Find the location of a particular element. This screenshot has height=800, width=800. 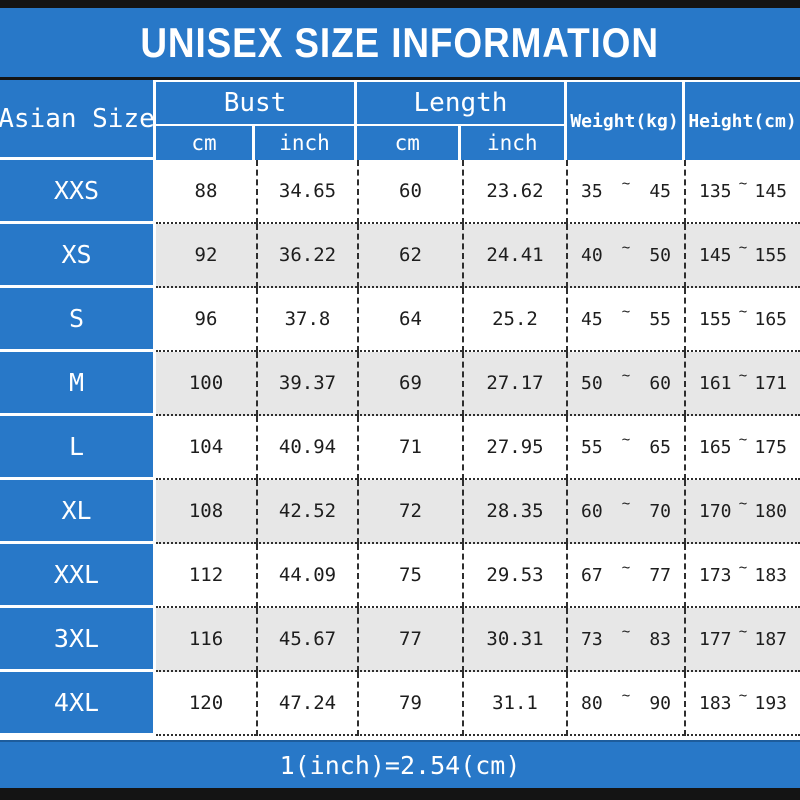

bust-inch-cell: 40.94 is located at coordinates (306, 448).